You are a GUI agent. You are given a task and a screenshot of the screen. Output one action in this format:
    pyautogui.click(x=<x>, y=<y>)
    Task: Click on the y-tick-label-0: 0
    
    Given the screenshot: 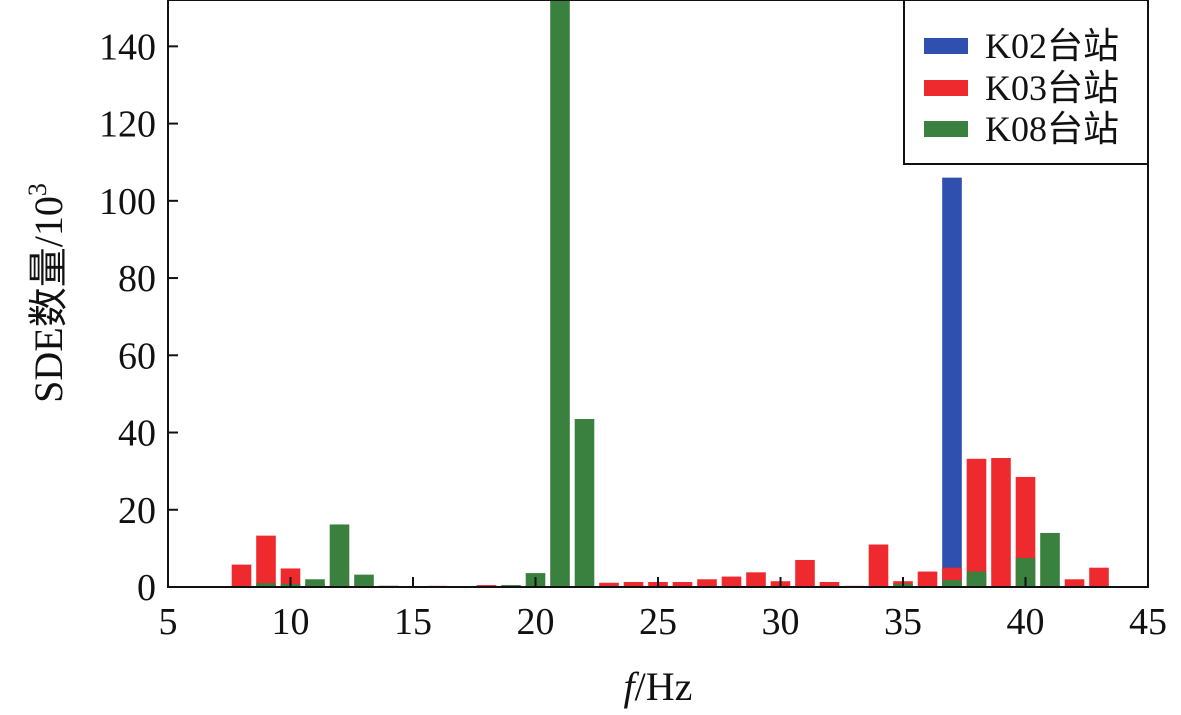 What is the action you would take?
    pyautogui.click(x=146, y=588)
    